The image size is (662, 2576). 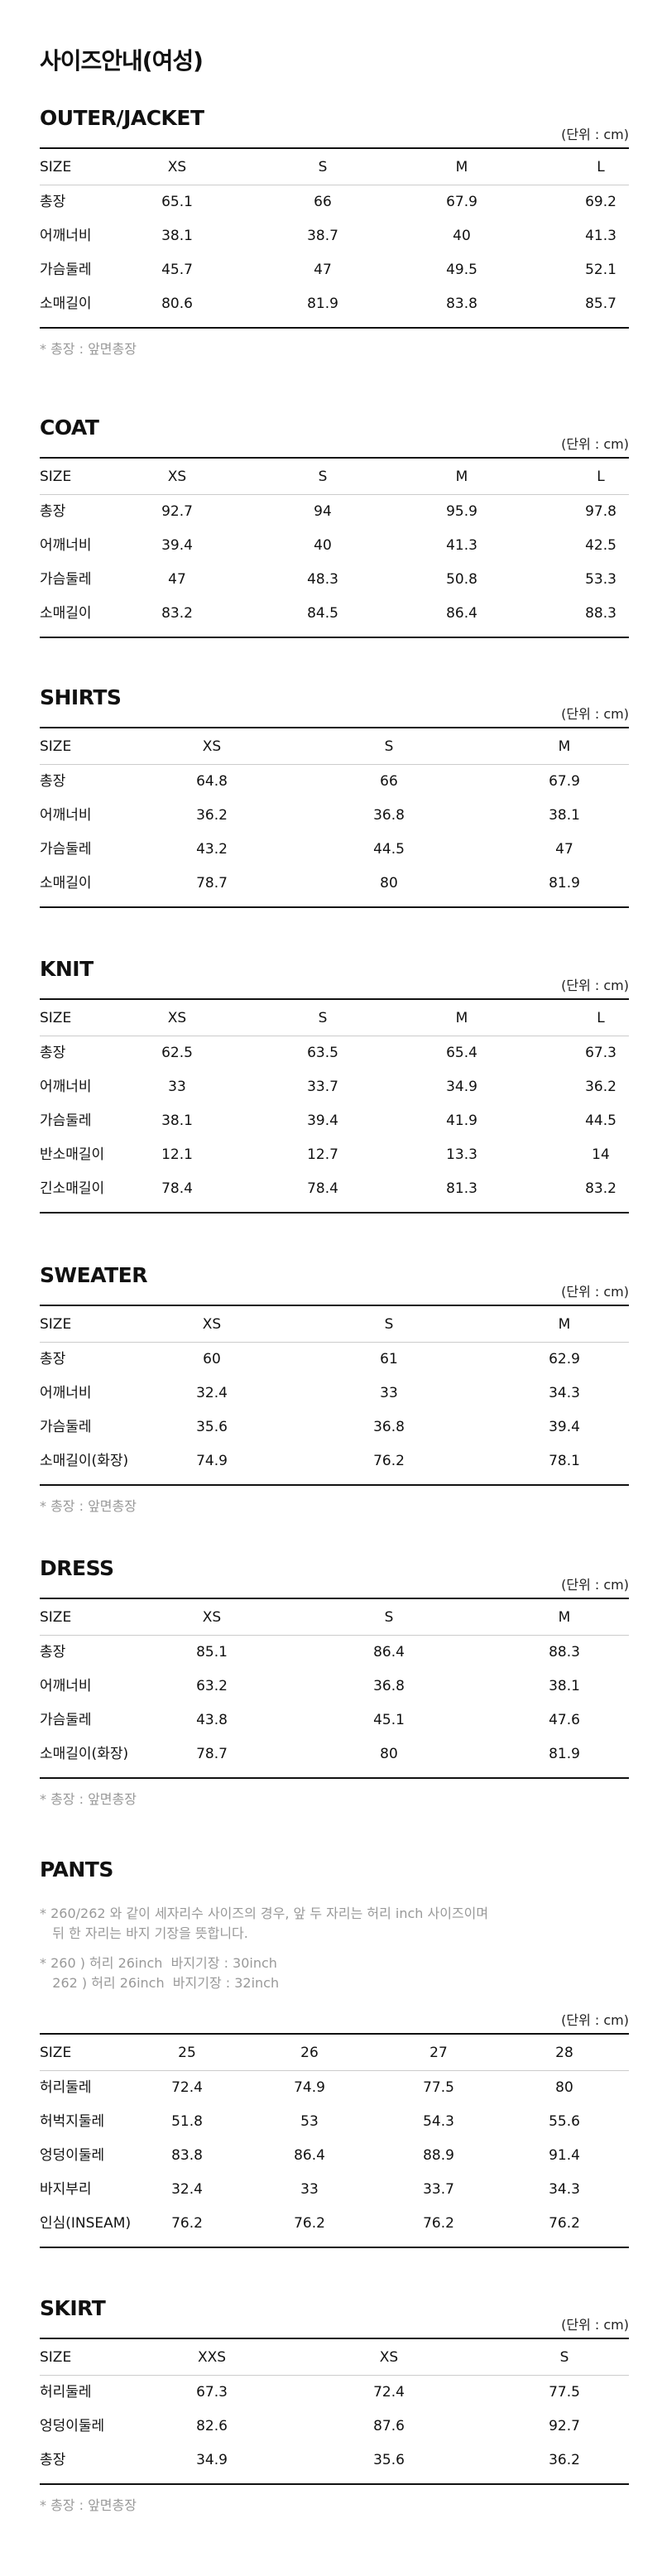 I want to click on row-label: 소매길이(화장), so click(x=84, y=1461).